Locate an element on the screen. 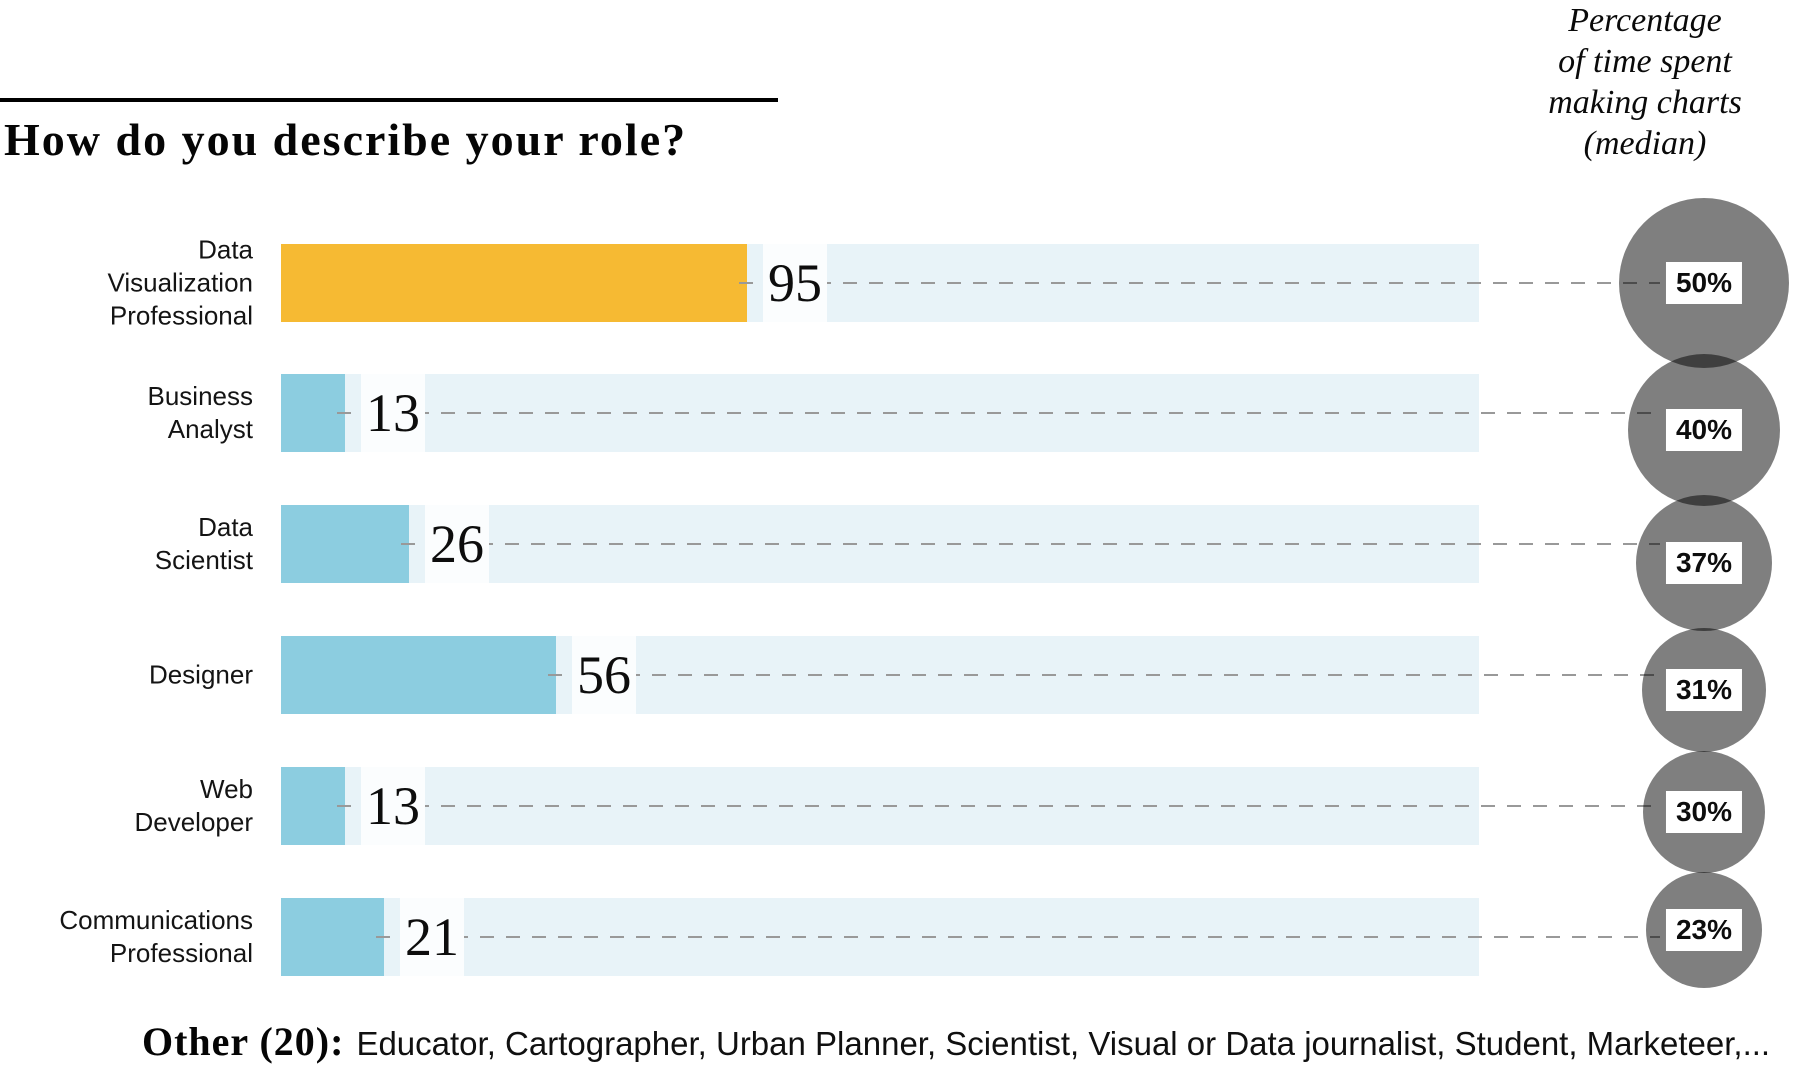  category-label: Designer is located at coordinates (200, 674).